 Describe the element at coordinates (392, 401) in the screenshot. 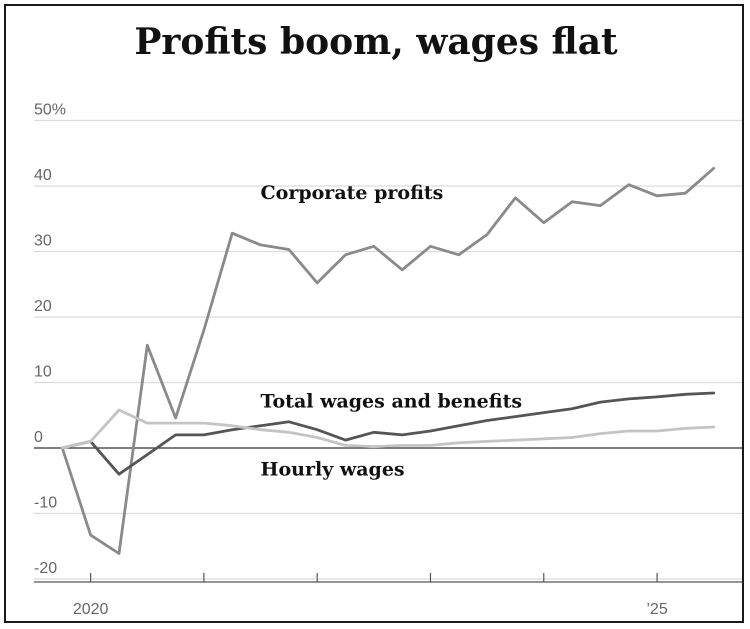

I see `series-label-total-wages-and-benefits: Total wages and benefits` at that location.